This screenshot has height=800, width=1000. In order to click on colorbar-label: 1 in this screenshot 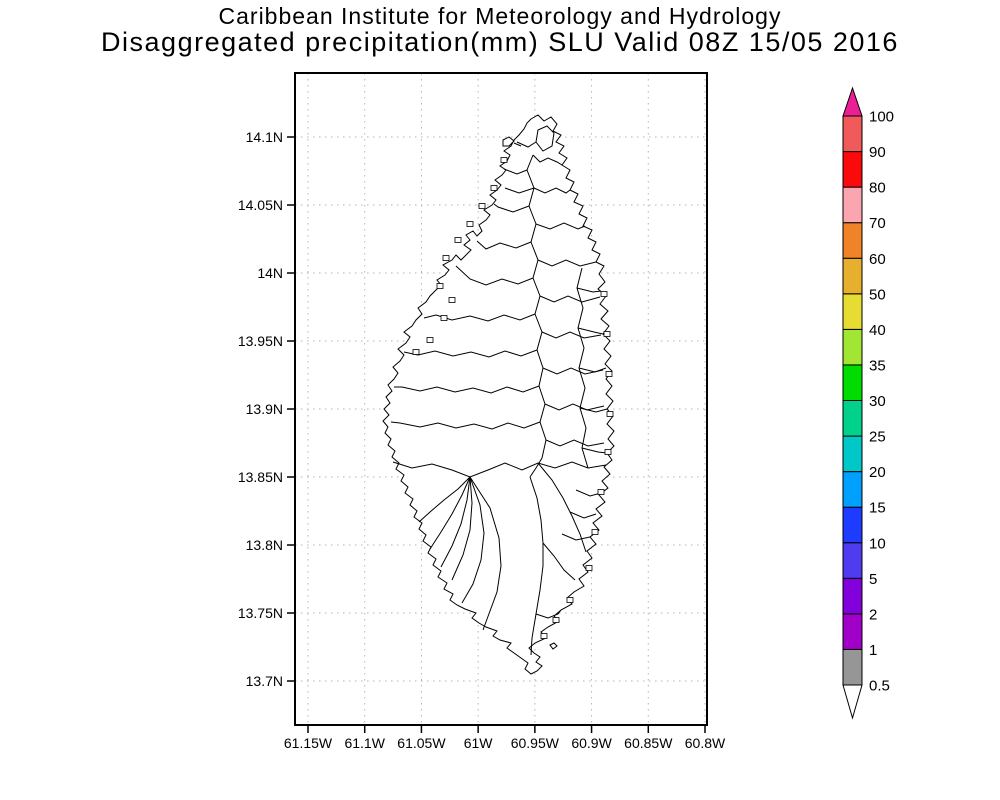, I will do `click(873, 650)`.